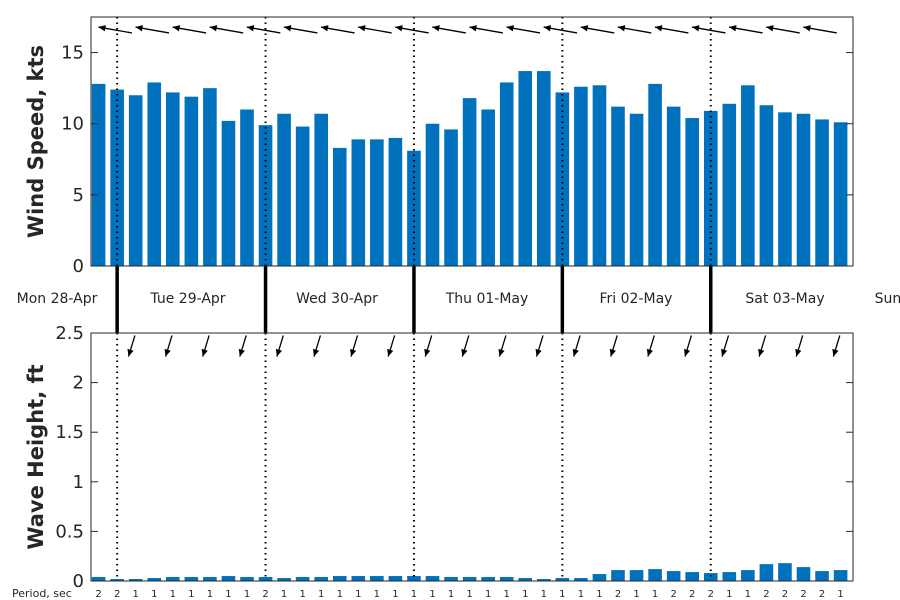  What do you see at coordinates (36, 141) in the screenshot?
I see `wind-y-axis-label: Wind Speed, kts` at bounding box center [36, 141].